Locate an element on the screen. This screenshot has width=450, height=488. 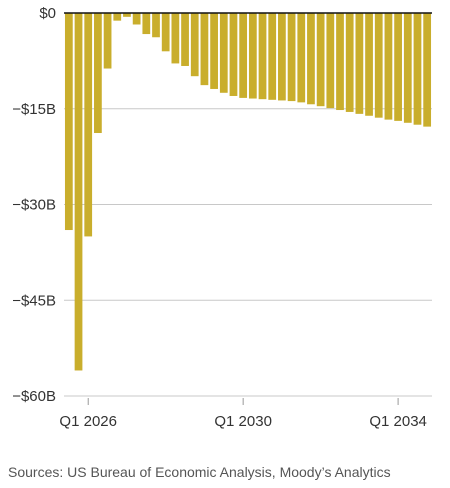
y-tick-label: $0 is located at coordinates (47, 13).